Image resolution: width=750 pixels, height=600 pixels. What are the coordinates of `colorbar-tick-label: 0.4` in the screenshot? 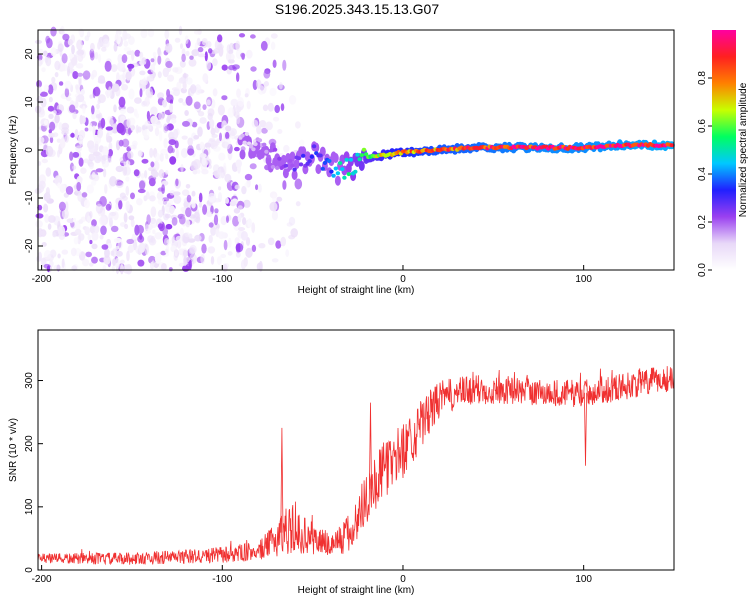 It's located at (702, 174).